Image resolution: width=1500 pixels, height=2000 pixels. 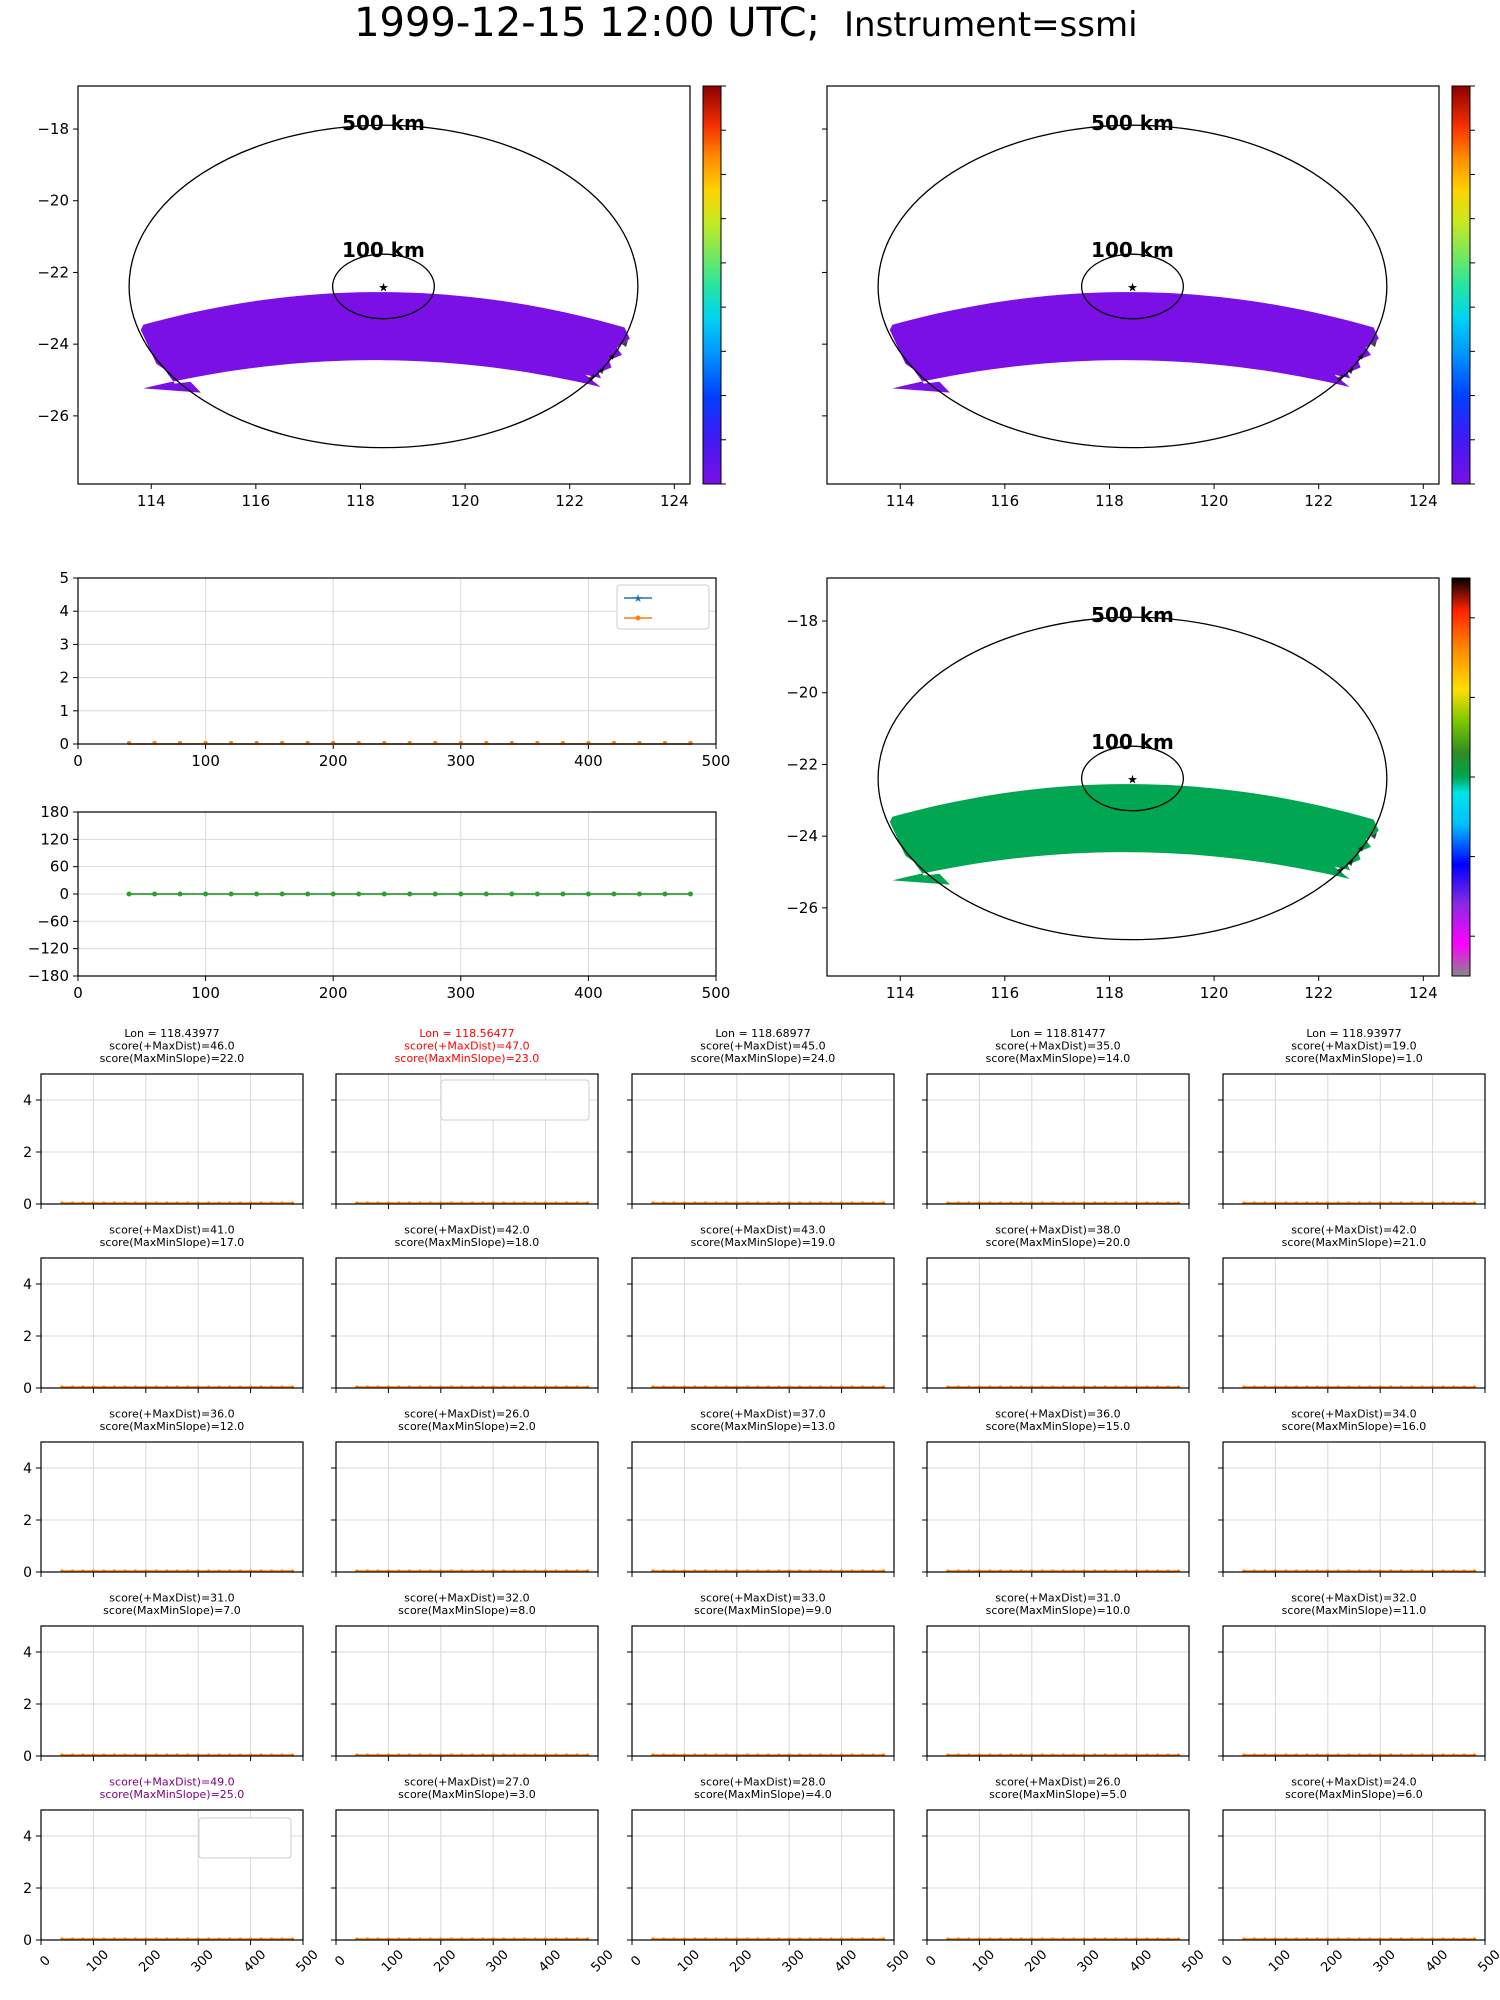 I want to click on grid-cell-r3-c1-frame, so click(x=467, y=1691).